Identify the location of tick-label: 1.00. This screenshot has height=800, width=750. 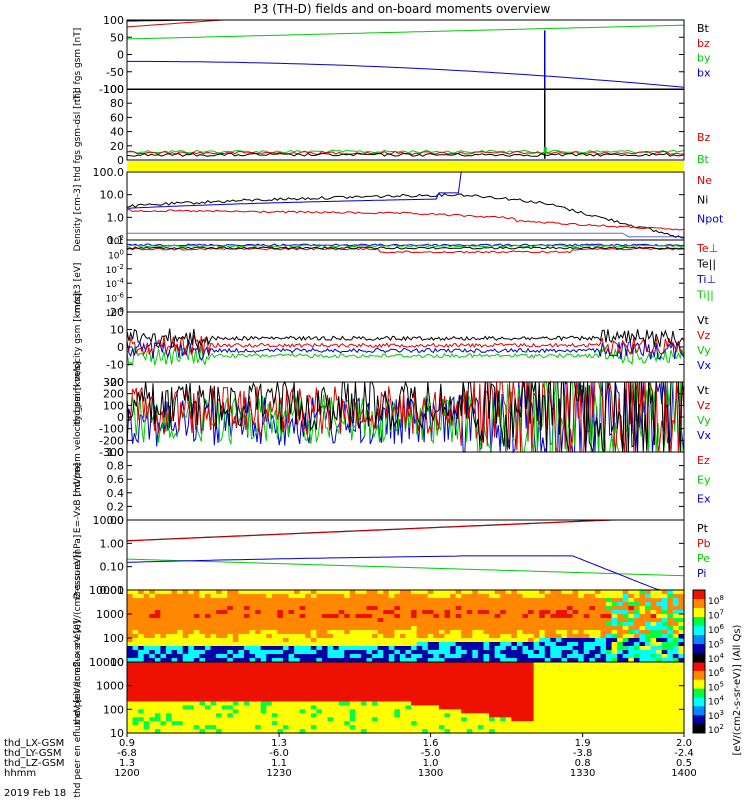
(112, 543).